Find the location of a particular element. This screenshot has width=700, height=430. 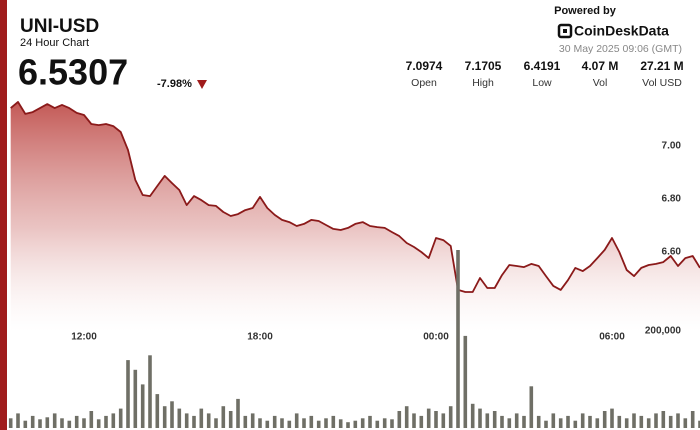

stat-label: High is located at coordinates (483, 83).